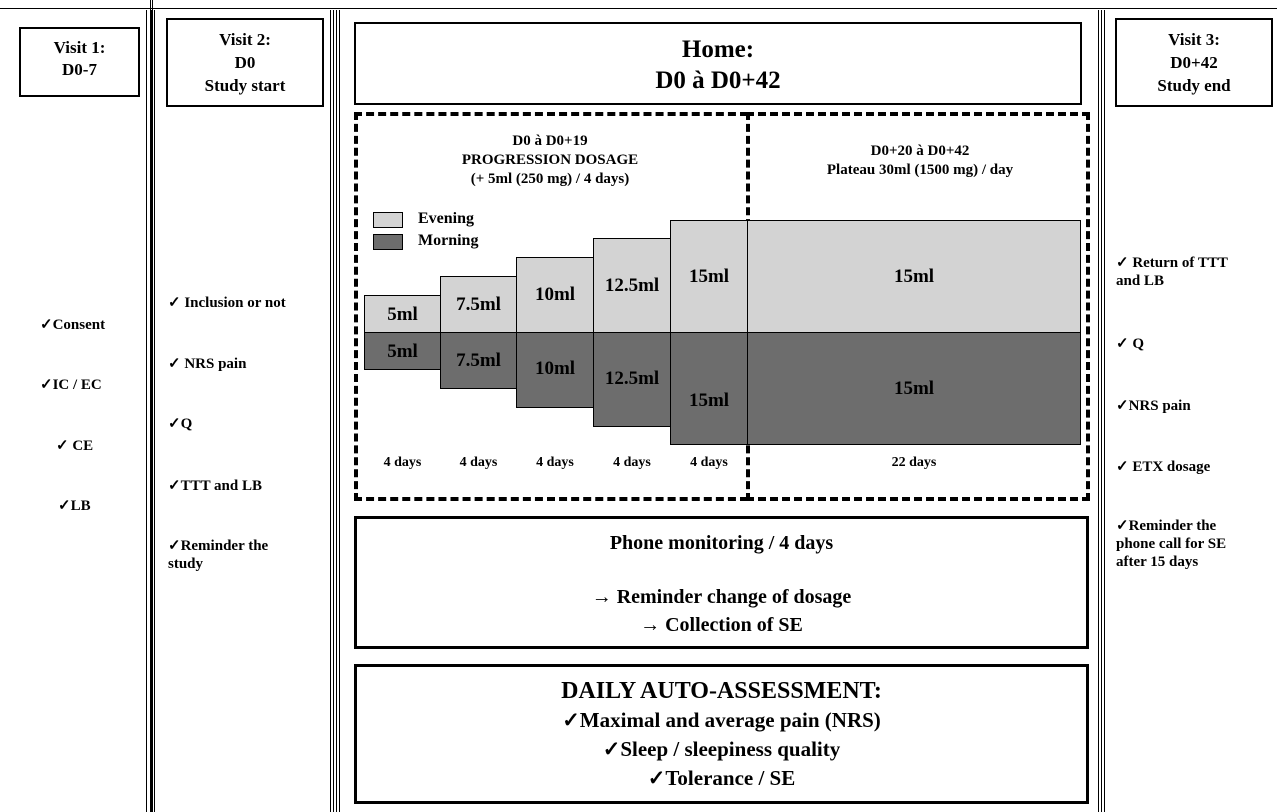 The height and width of the screenshot is (812, 1277). I want to click on step5-evening-label: 15ml, so click(709, 276).